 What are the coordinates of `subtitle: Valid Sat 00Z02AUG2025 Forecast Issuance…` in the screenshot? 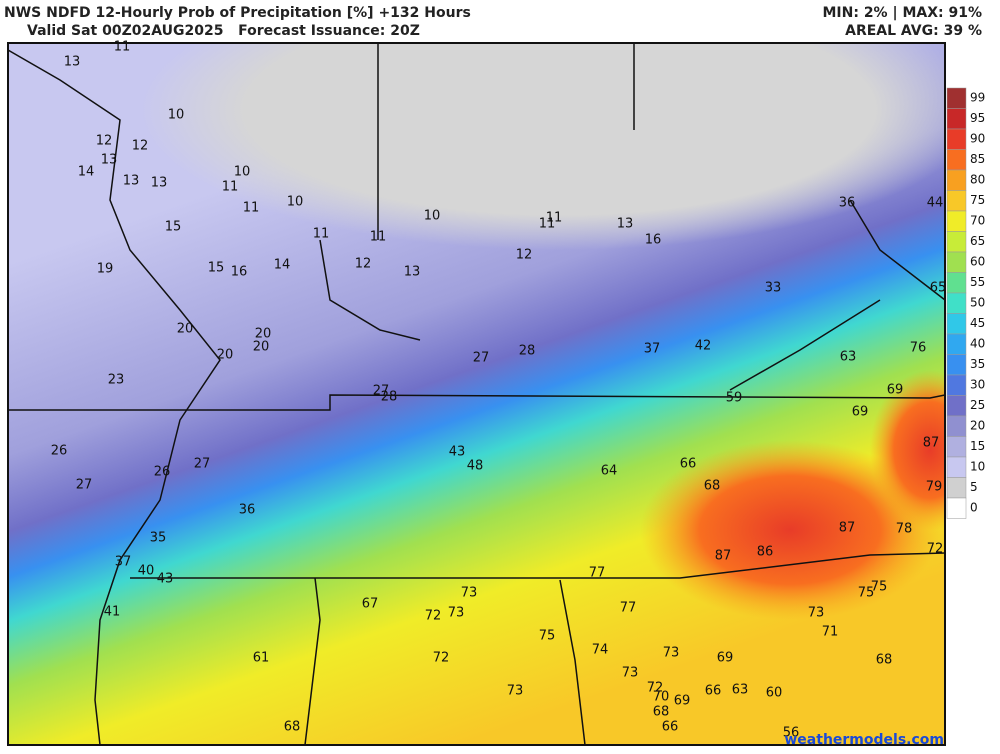 It's located at (223, 31).